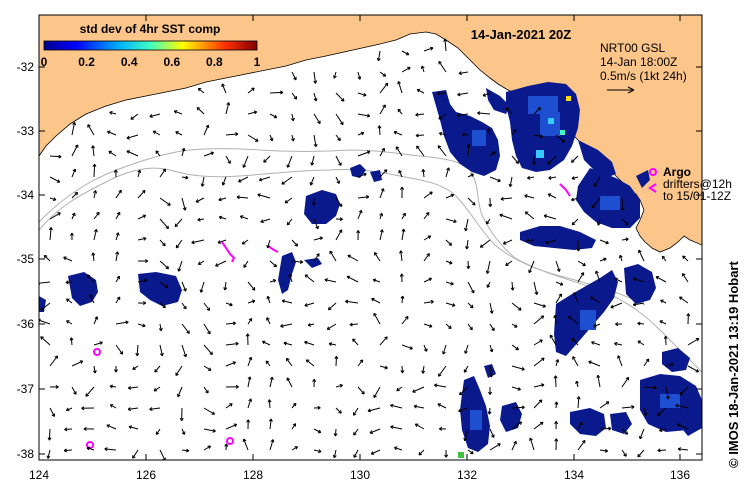  What do you see at coordinates (521, 34) in the screenshot?
I see `date-title: 14-Jan-2021 20Z` at bounding box center [521, 34].